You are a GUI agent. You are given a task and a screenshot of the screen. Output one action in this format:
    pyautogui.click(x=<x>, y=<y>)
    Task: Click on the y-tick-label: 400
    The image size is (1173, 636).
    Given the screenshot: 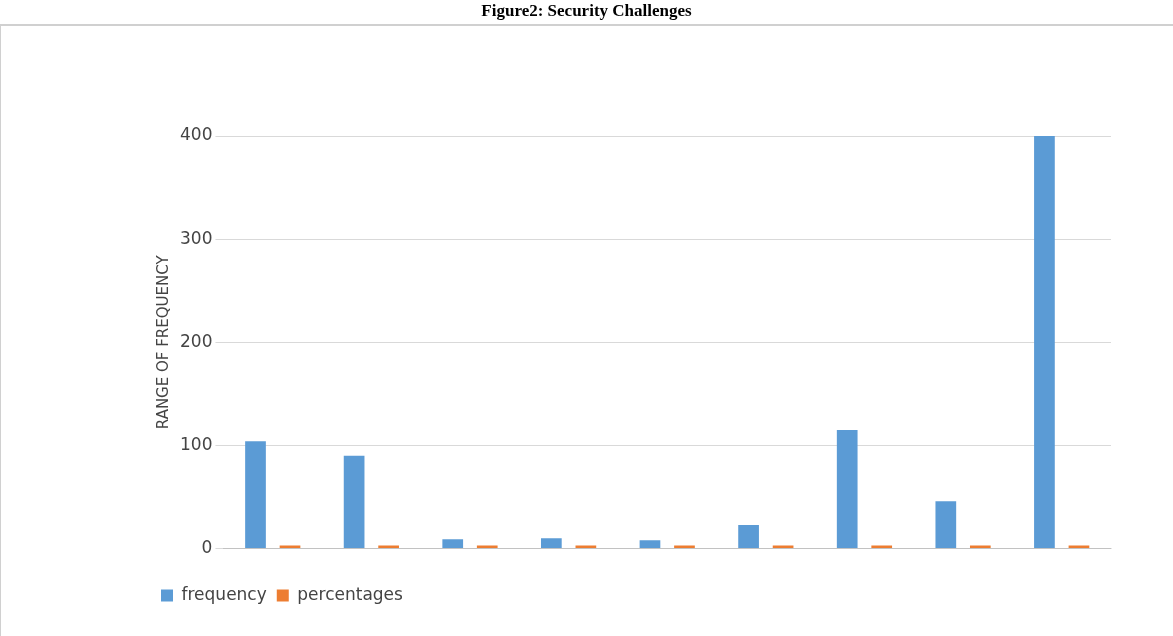 What is the action you would take?
    pyautogui.click(x=196, y=134)
    